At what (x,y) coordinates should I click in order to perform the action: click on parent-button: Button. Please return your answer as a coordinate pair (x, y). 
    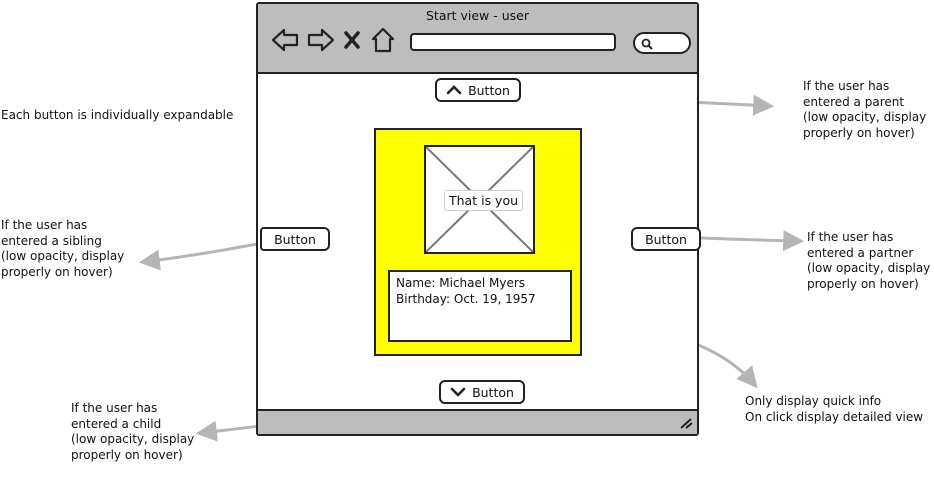
    Looking at the image, I should click on (478, 90).